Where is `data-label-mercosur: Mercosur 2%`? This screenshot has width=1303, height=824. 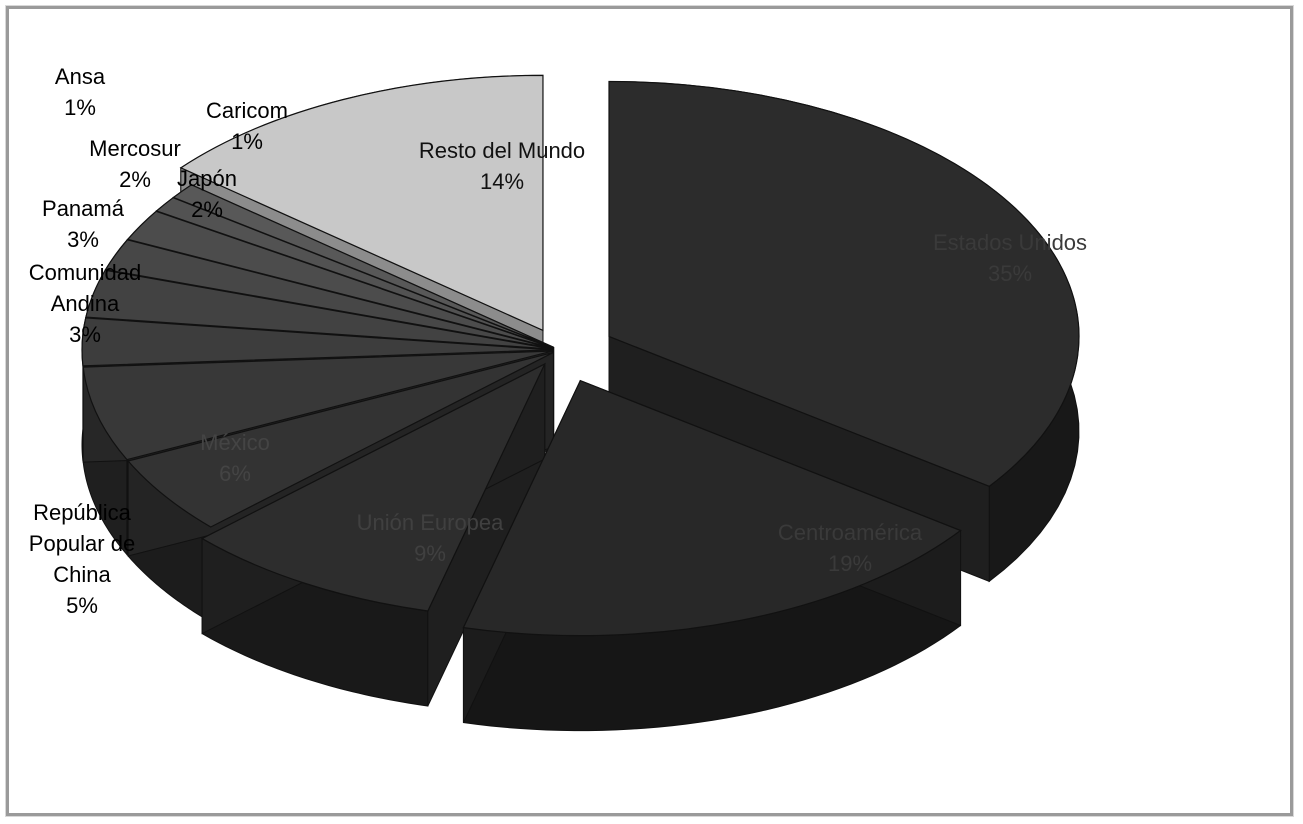
data-label-mercosur: Mercosur 2% is located at coordinates (135, 164).